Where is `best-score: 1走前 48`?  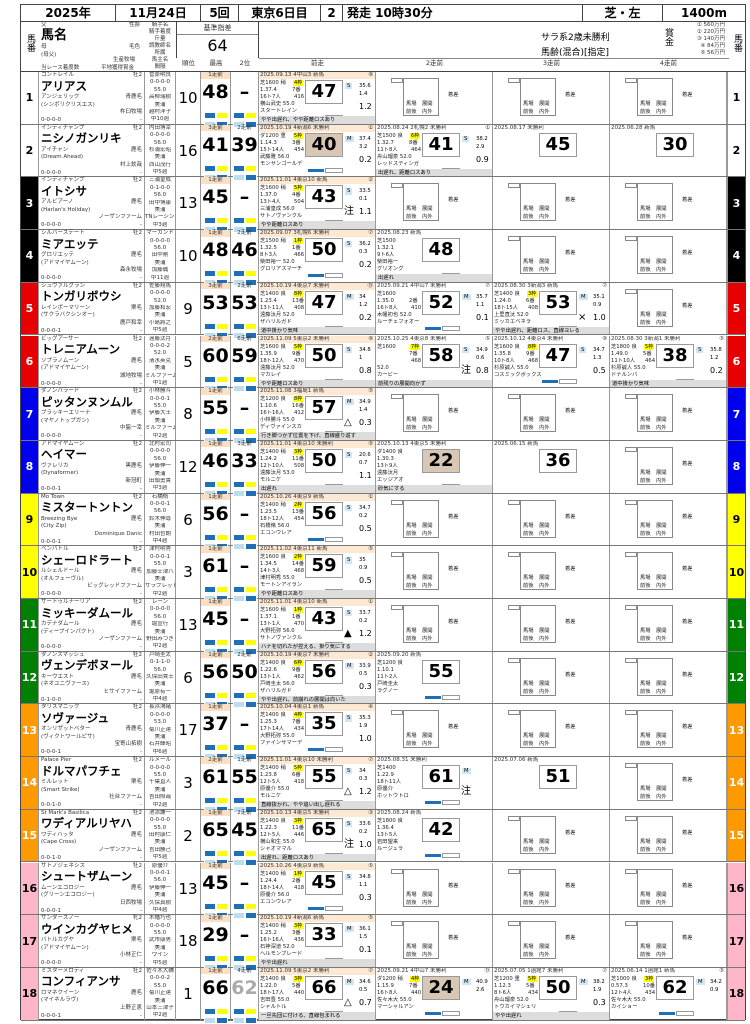
best-score: 1走前 48 is located at coordinates (216, 258).